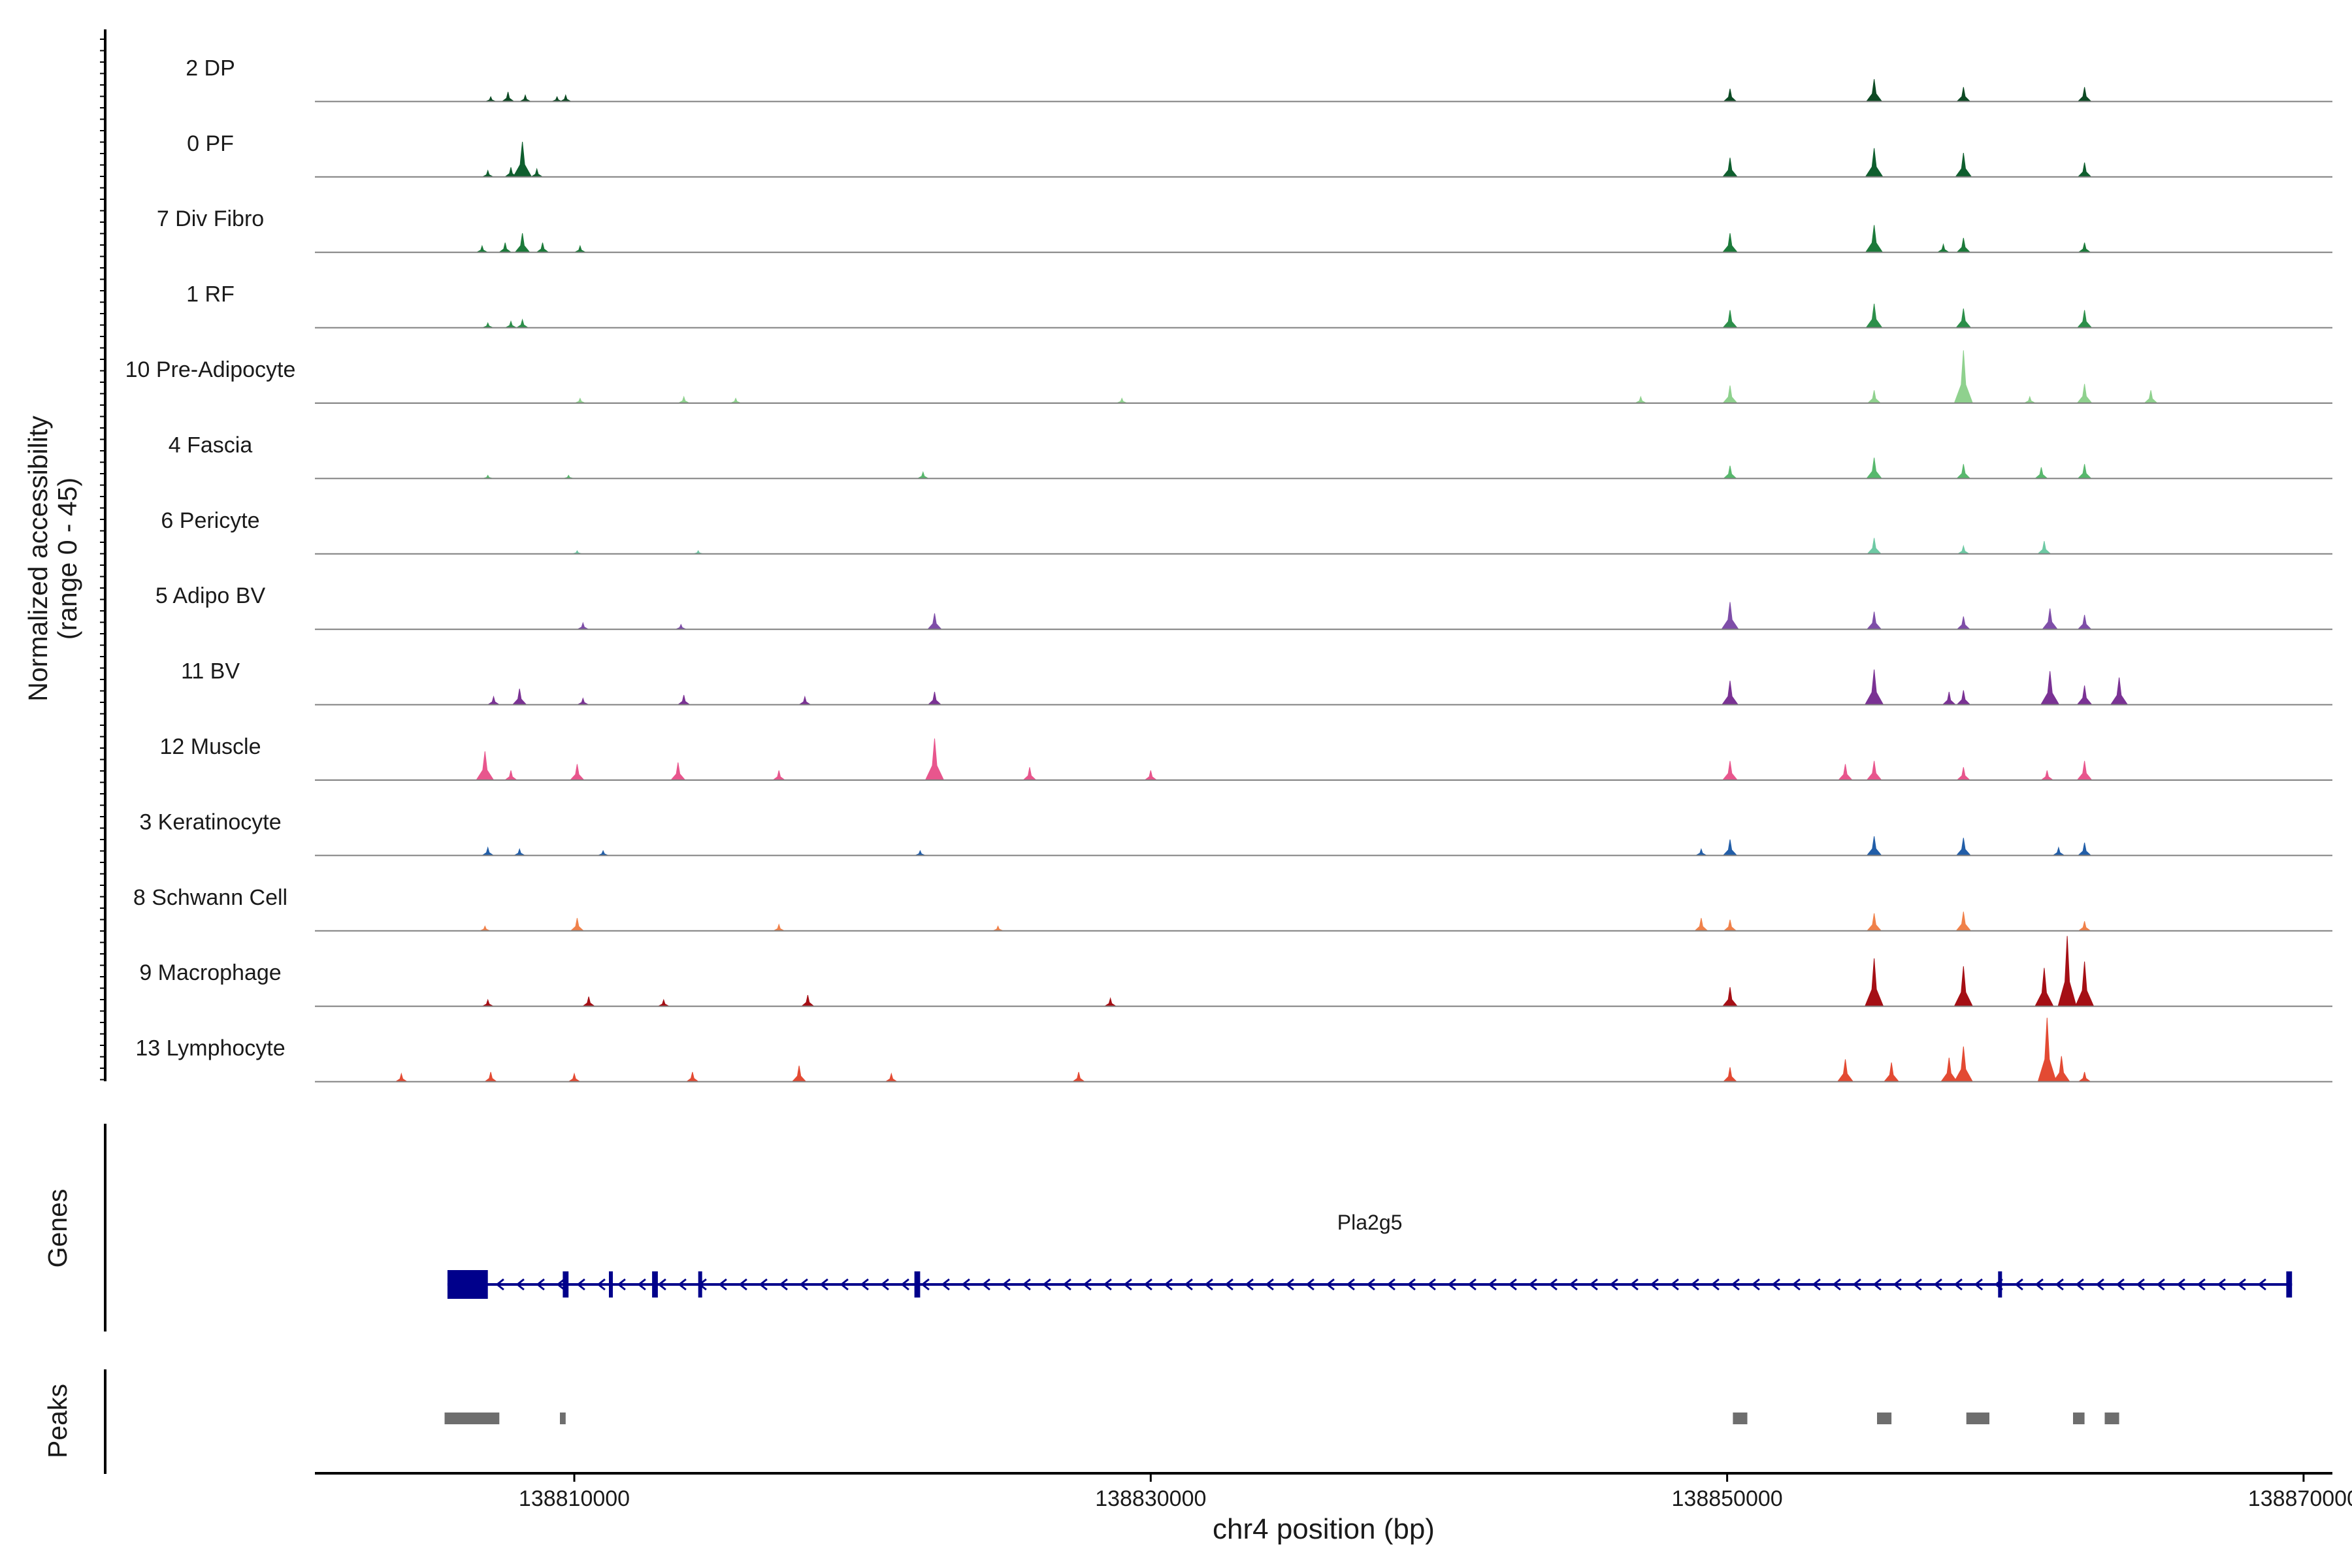 The height and width of the screenshot is (1568, 2352). Describe the element at coordinates (1246, 531) in the screenshot. I see `track-6-pericyte: 6 Pericyte` at that location.